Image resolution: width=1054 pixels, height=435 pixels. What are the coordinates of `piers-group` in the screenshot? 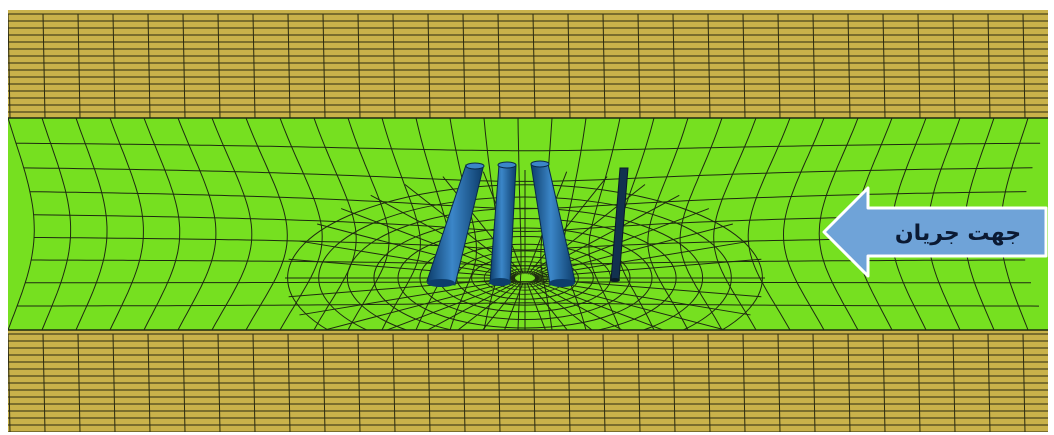 It's located at (527, 223).